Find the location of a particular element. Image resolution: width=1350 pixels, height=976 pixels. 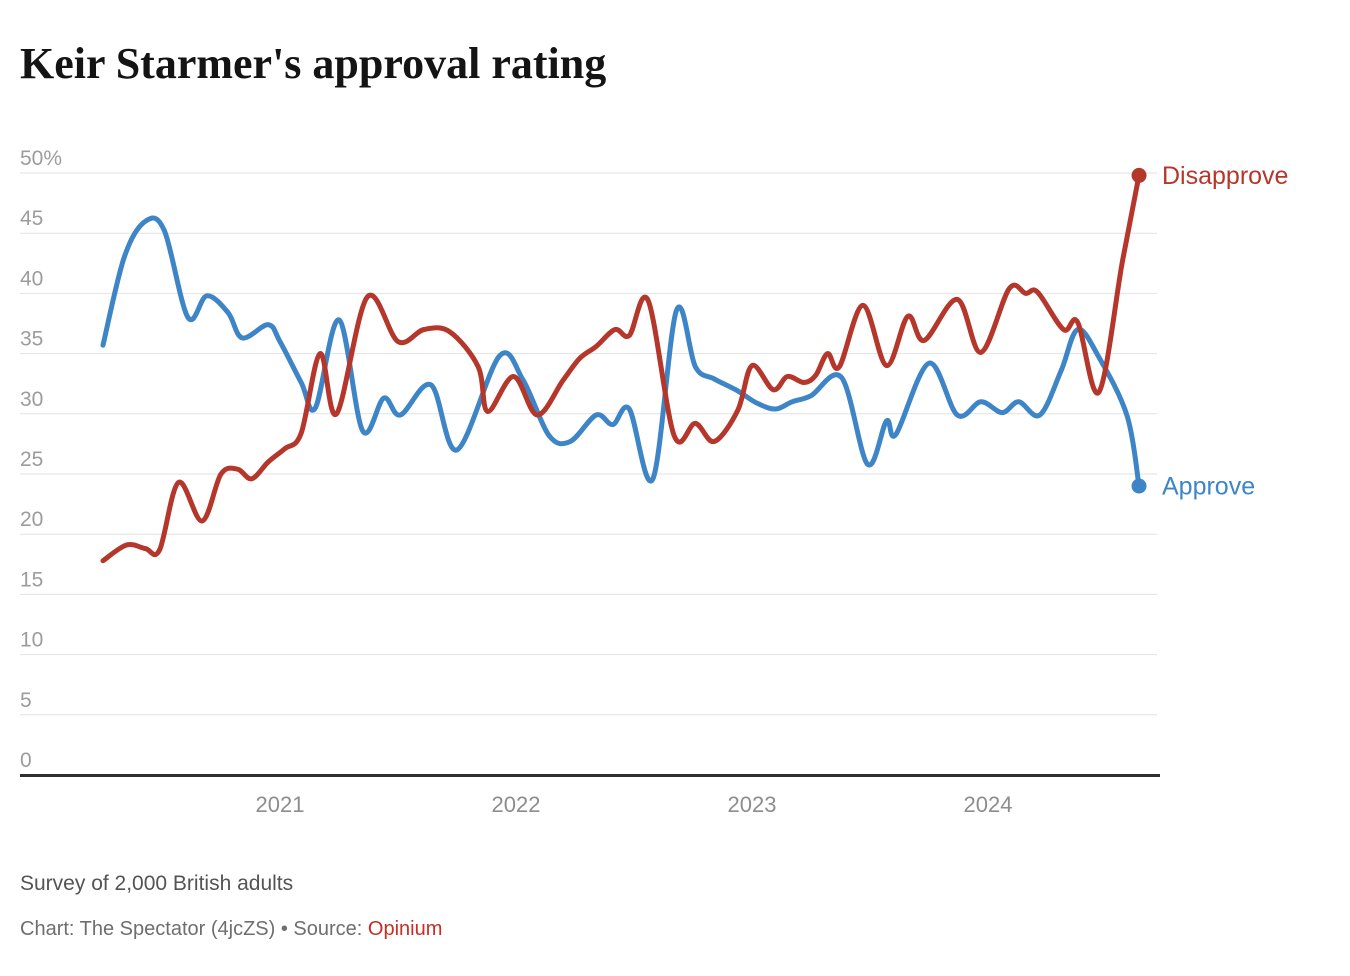

y-tick-label: 5 is located at coordinates (26, 700).